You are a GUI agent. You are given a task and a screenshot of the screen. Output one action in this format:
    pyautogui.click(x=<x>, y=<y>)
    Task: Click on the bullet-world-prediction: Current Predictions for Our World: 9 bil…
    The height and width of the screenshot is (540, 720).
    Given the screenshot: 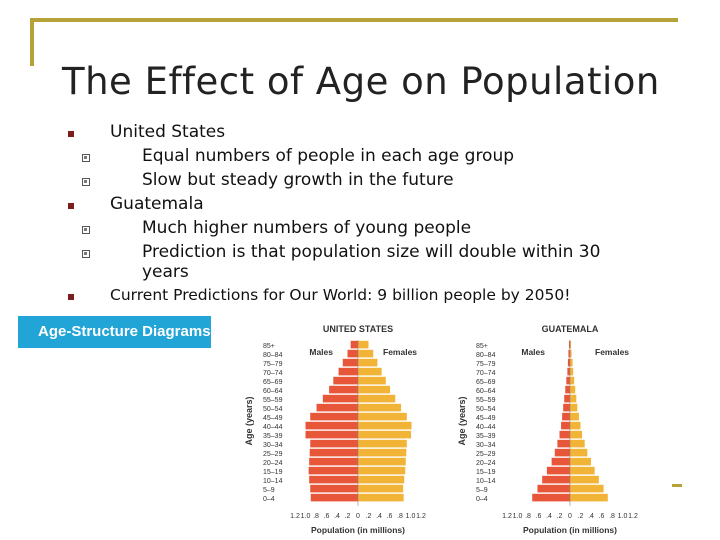 What is the action you would take?
    pyautogui.click(x=340, y=295)
    